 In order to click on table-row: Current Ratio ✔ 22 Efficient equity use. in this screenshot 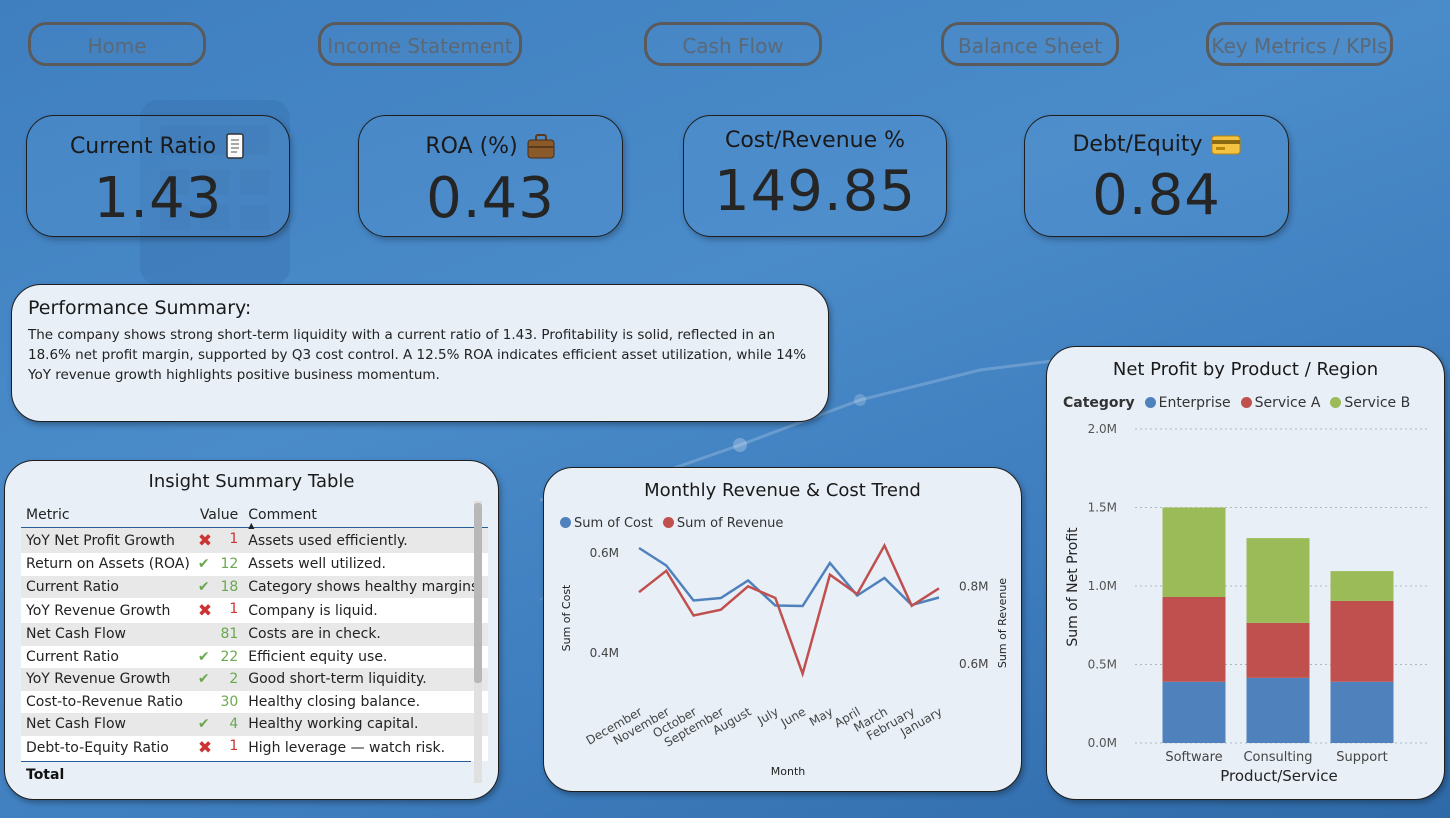, I will do `click(254, 656)`.